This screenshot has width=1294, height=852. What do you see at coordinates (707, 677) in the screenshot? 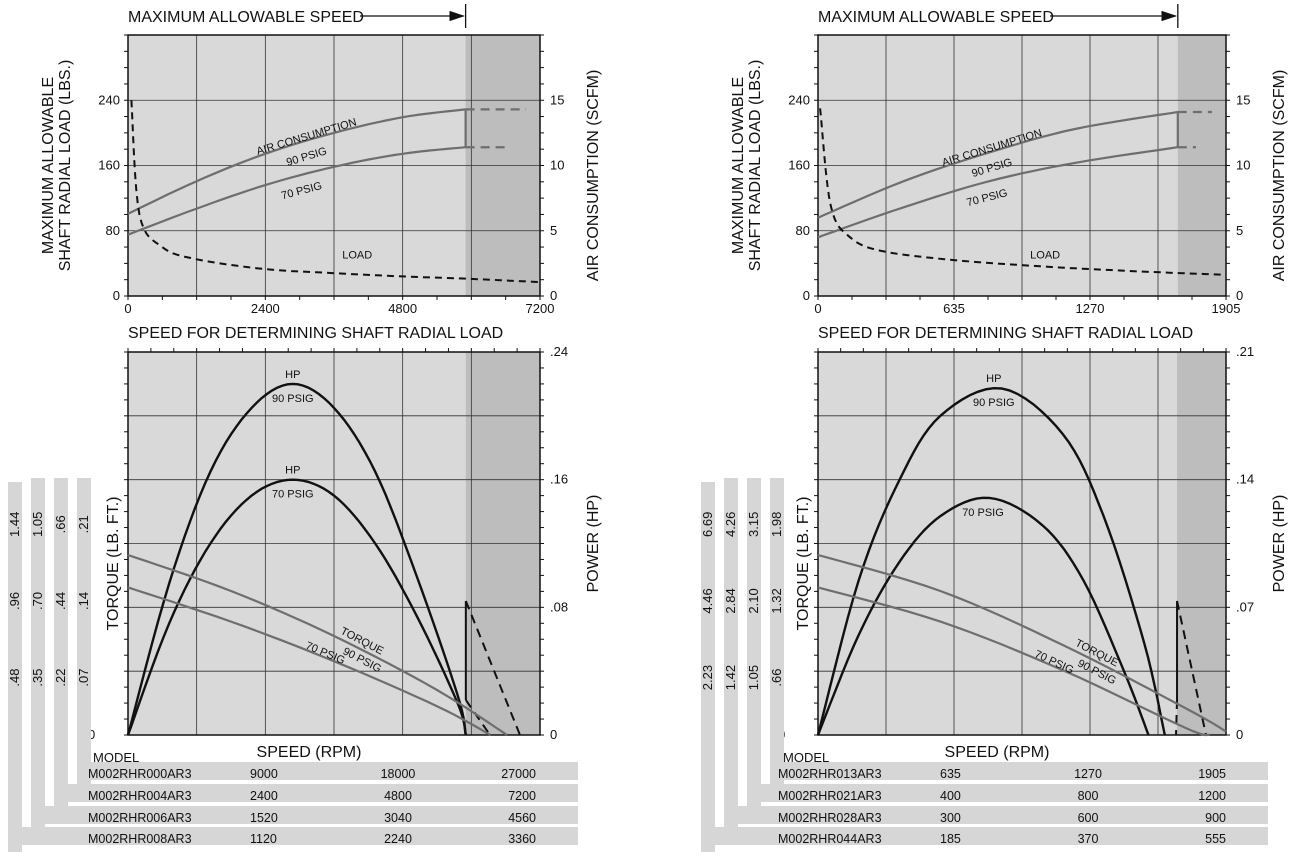
I see `torque-scale-value: 2.23` at bounding box center [707, 677].